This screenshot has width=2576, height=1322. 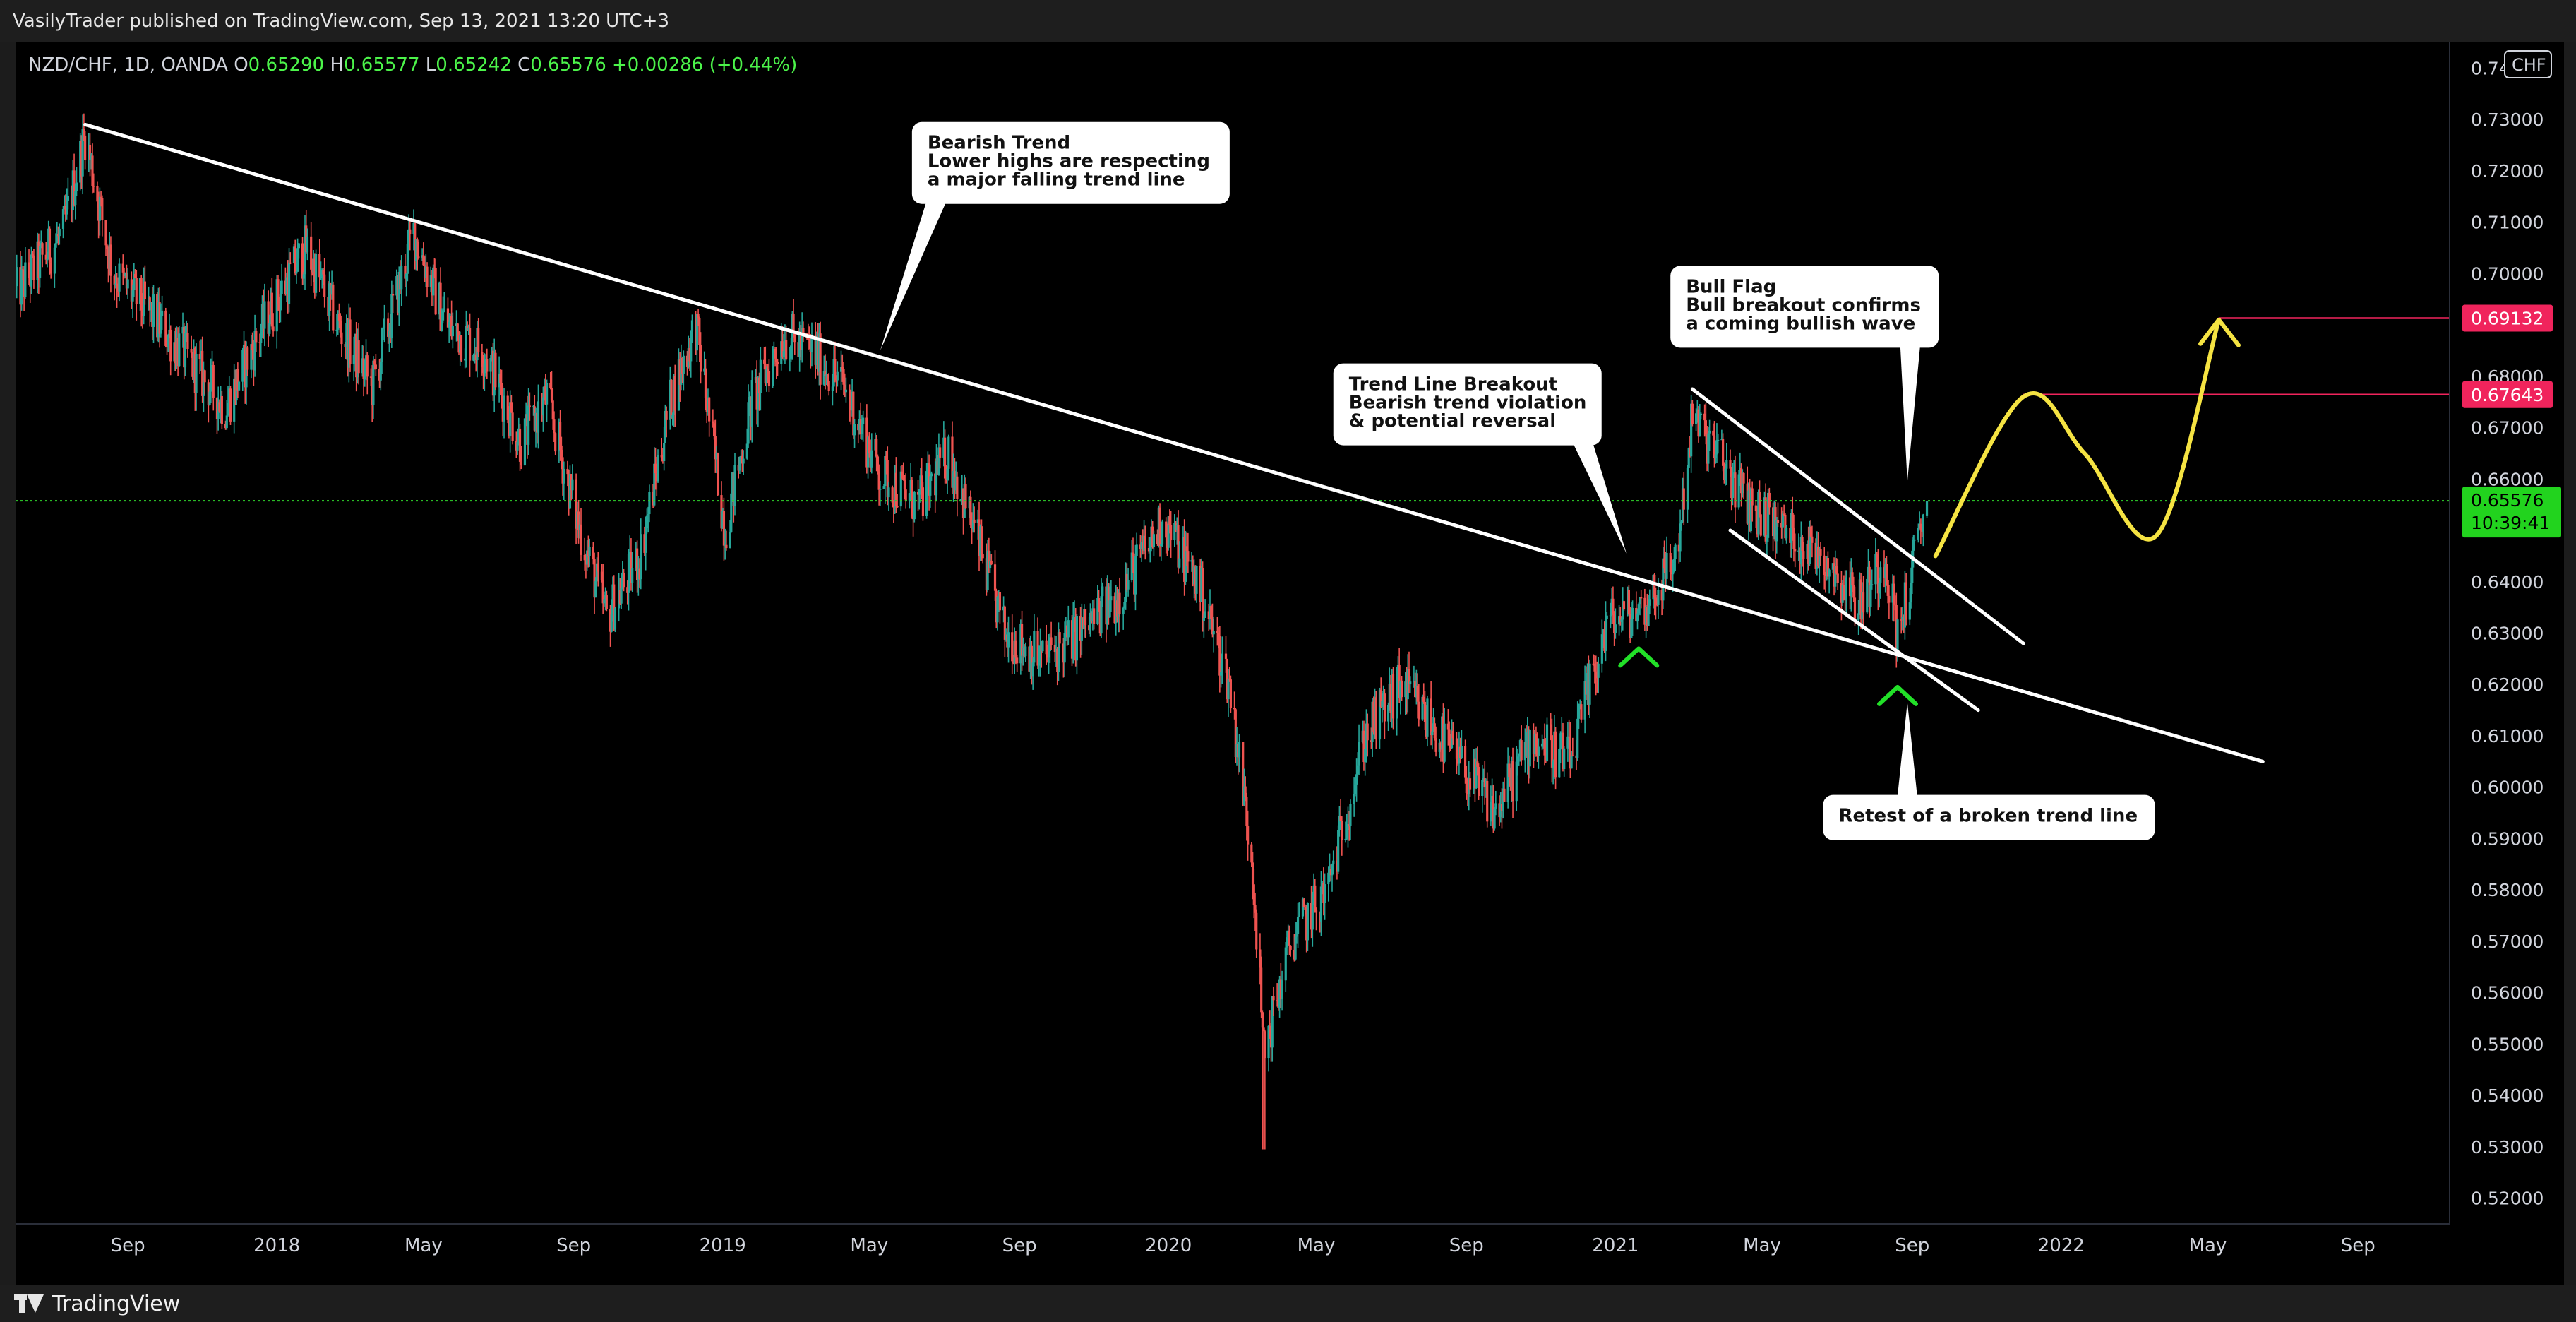 I want to click on price-tick-label: 0.60000, so click(x=2507, y=788).